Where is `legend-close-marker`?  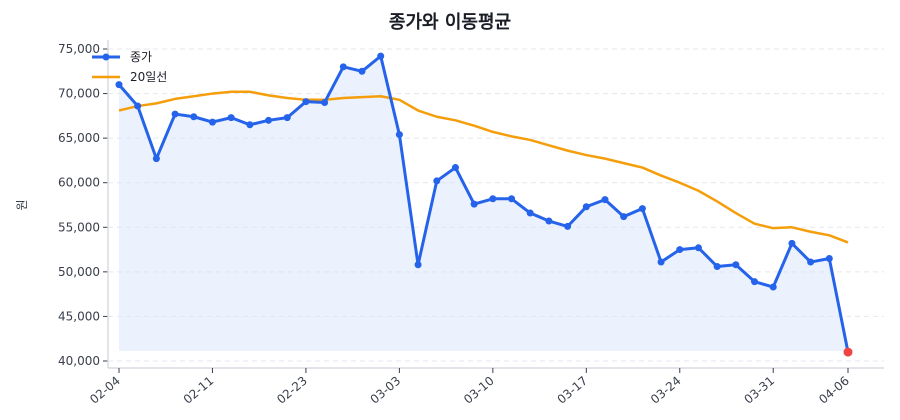
legend-close-marker is located at coordinates (106, 57).